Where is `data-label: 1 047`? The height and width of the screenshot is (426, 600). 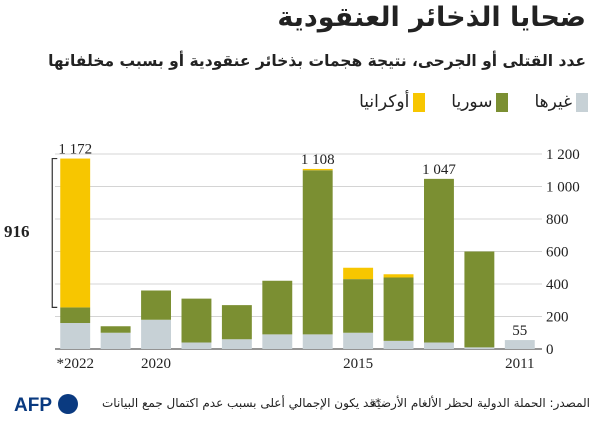
data-label: 1 047 is located at coordinates (439, 170).